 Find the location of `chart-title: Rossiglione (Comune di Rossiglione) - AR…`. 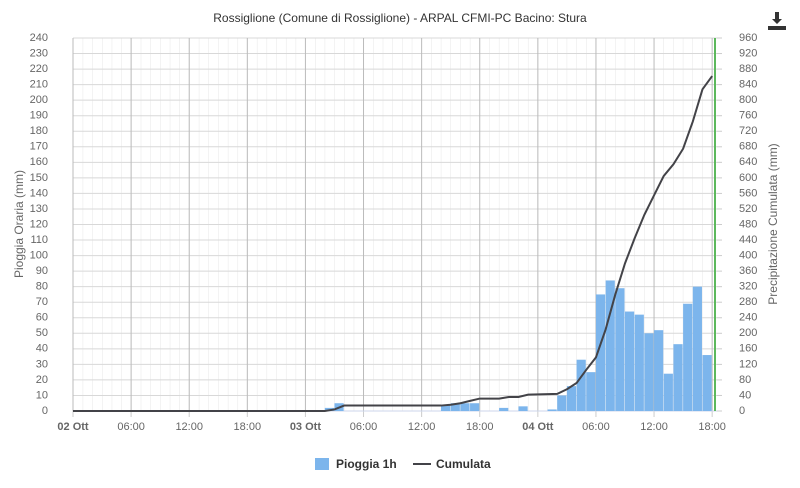

chart-title: Rossiglione (Comune di Rossiglione) - AR… is located at coordinates (400, 18).